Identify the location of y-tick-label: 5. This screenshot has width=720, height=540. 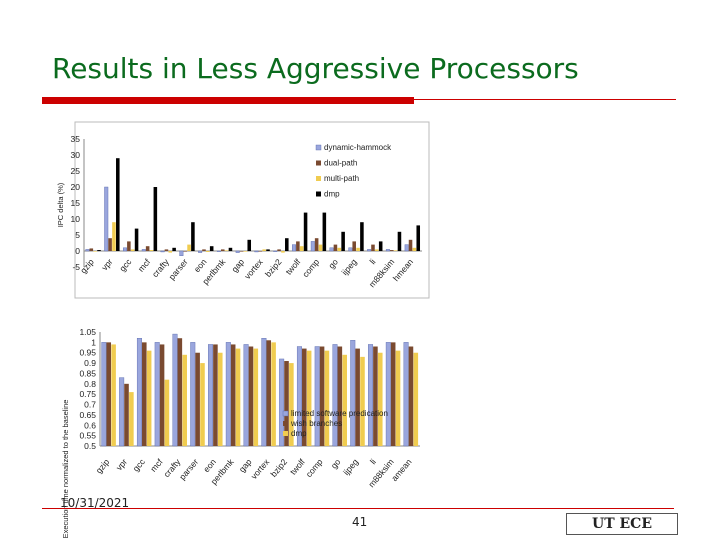
(77, 235).